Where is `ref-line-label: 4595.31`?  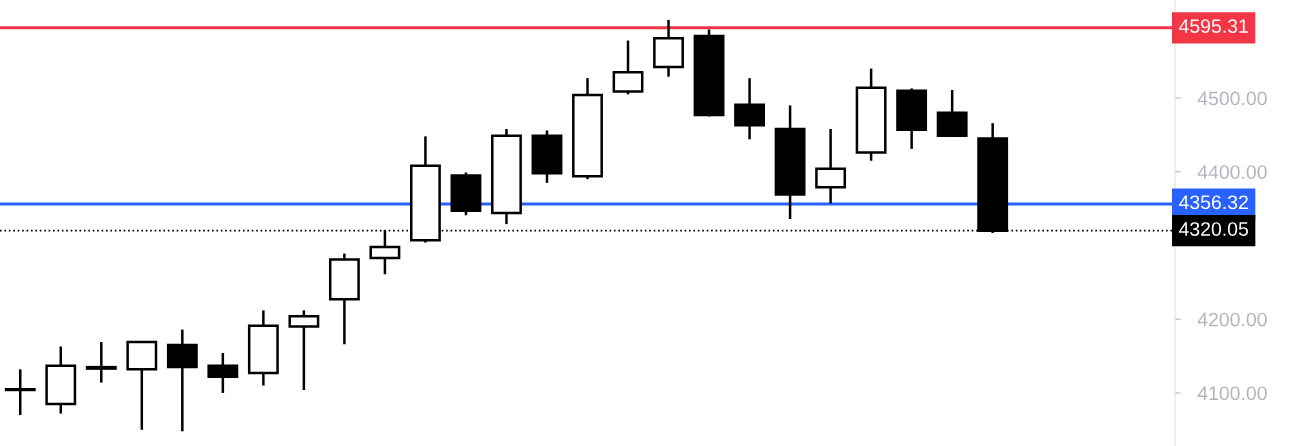 ref-line-label: 4595.31 is located at coordinates (1213, 26).